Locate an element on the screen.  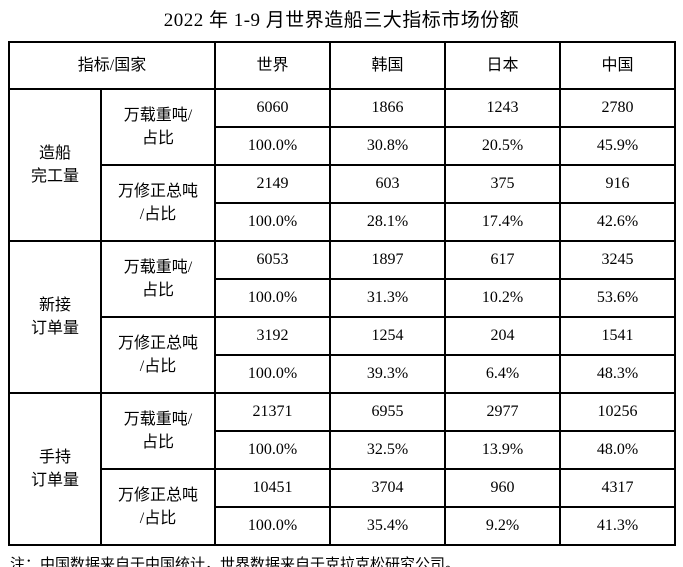
table-row: 100.0% 30.8% 20.5% 45.9% is located at coordinates (343, 146).